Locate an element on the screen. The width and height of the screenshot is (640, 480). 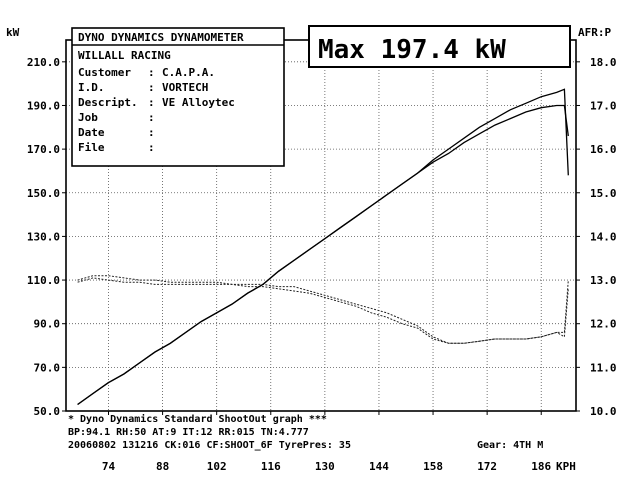
y-tick-label: 130.0 is located at coordinates (43, 236).